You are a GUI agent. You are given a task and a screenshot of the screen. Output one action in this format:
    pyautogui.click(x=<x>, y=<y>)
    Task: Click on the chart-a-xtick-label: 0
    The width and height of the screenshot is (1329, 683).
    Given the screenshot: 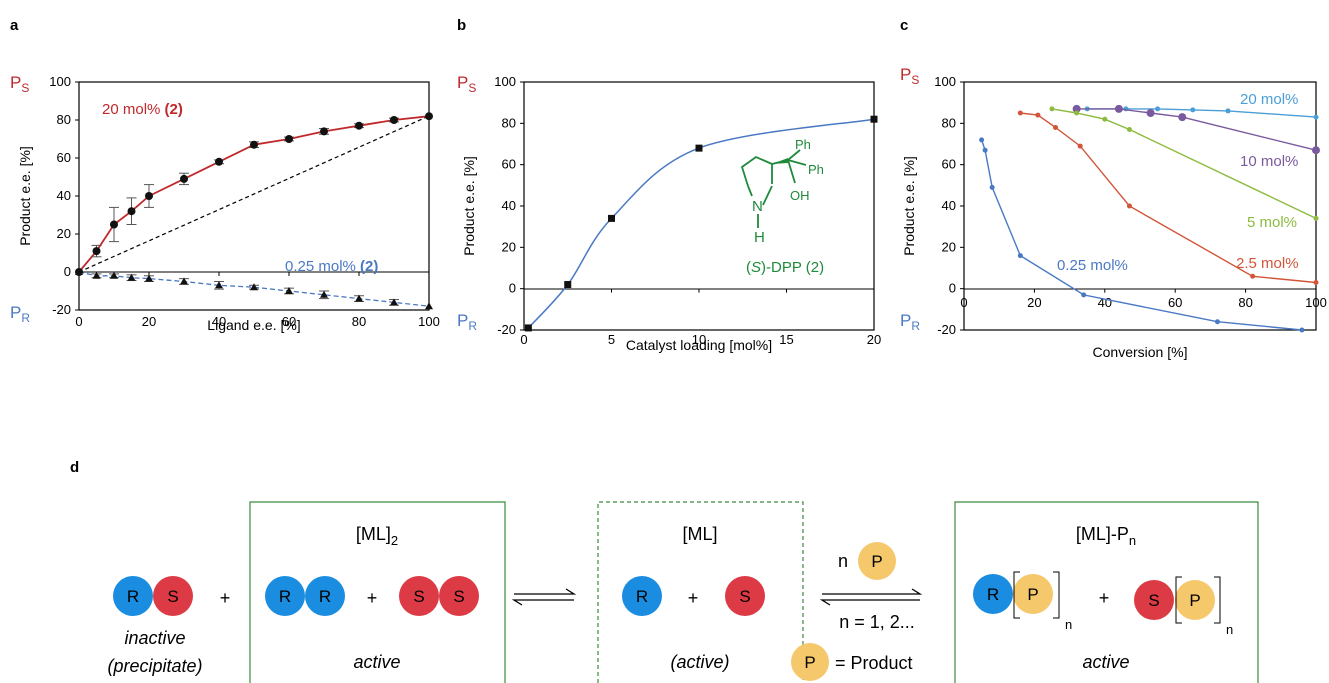 What is the action you would take?
    pyautogui.click(x=78, y=321)
    